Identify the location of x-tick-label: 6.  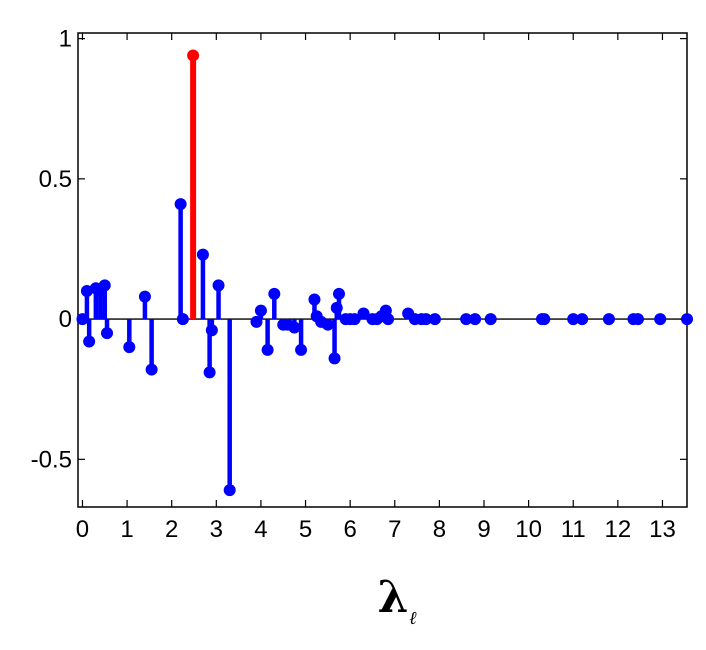
(349, 529).